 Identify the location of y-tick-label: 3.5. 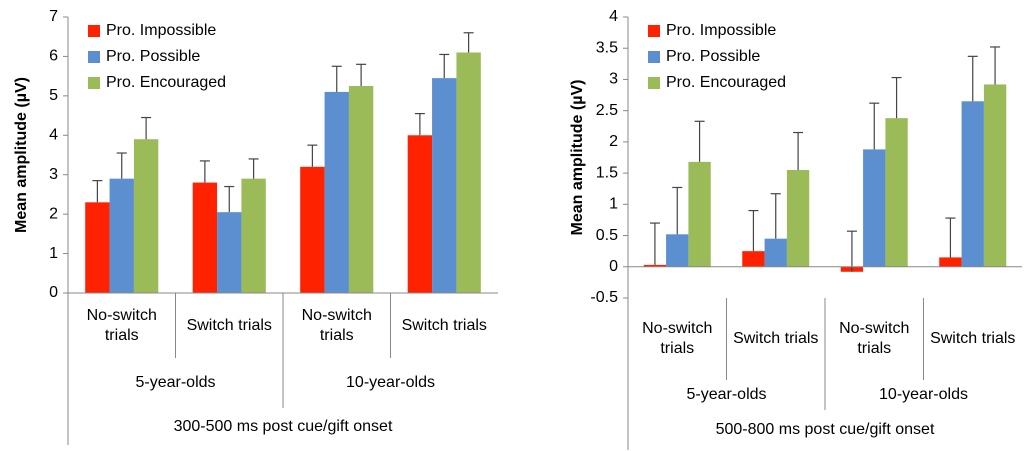
(607, 47).